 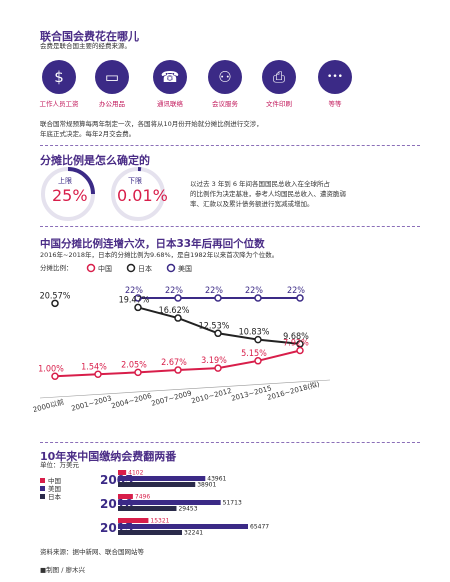 I want to click on section2-desc-3: 率、汇款以及累计债务额进行宽减或增加。, so click(x=252, y=204).